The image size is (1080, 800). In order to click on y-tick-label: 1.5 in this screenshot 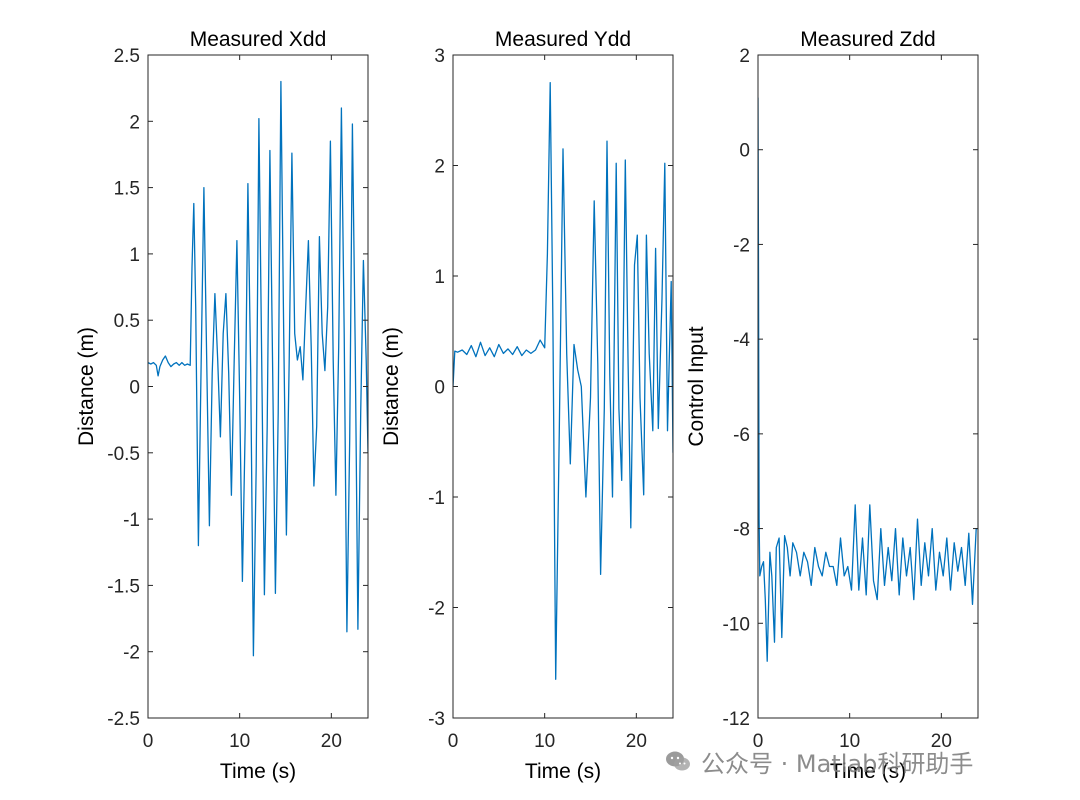, I will do `click(127, 189)`.